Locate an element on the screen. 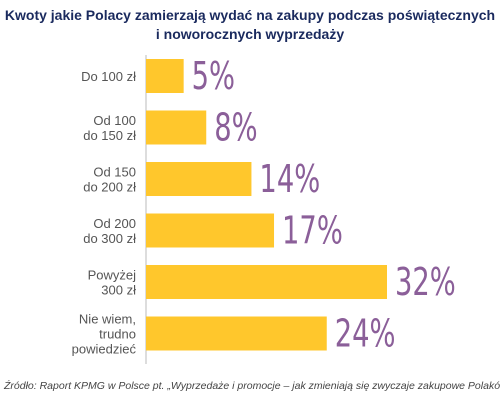 The image size is (500, 403). category-label-2-line-1: do 200 zł is located at coordinates (109, 187).